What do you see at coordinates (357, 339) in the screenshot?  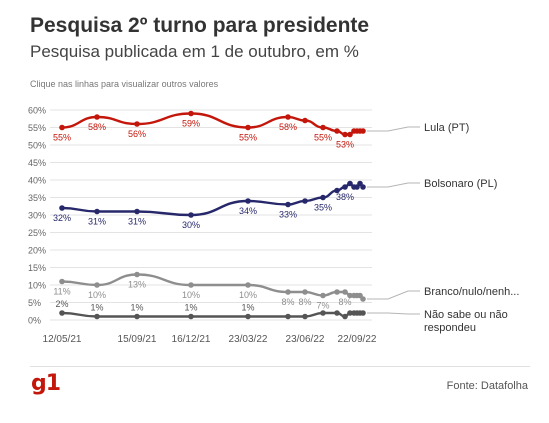 I see `x-tick-label: 22/09/22` at bounding box center [357, 339].